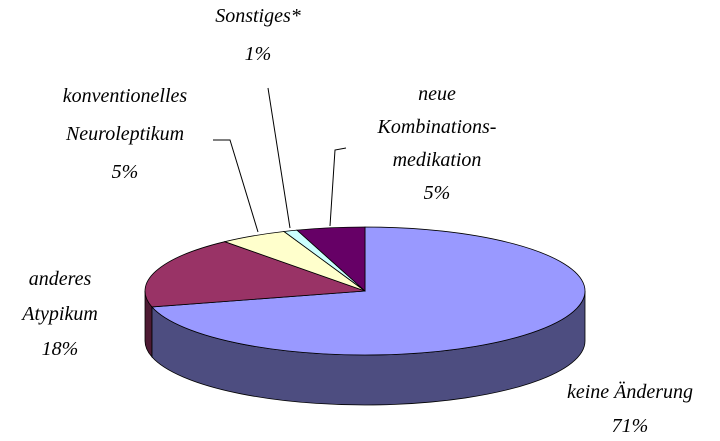 Image resolution: width=720 pixels, height=441 pixels. I want to click on value-label: 71%, so click(630, 426).